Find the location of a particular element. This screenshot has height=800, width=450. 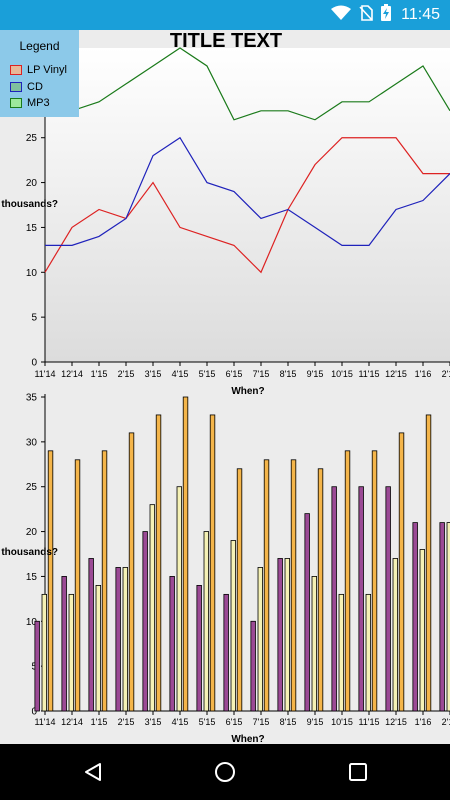

line-x-tick-label: 1'16 is located at coordinates (423, 374).